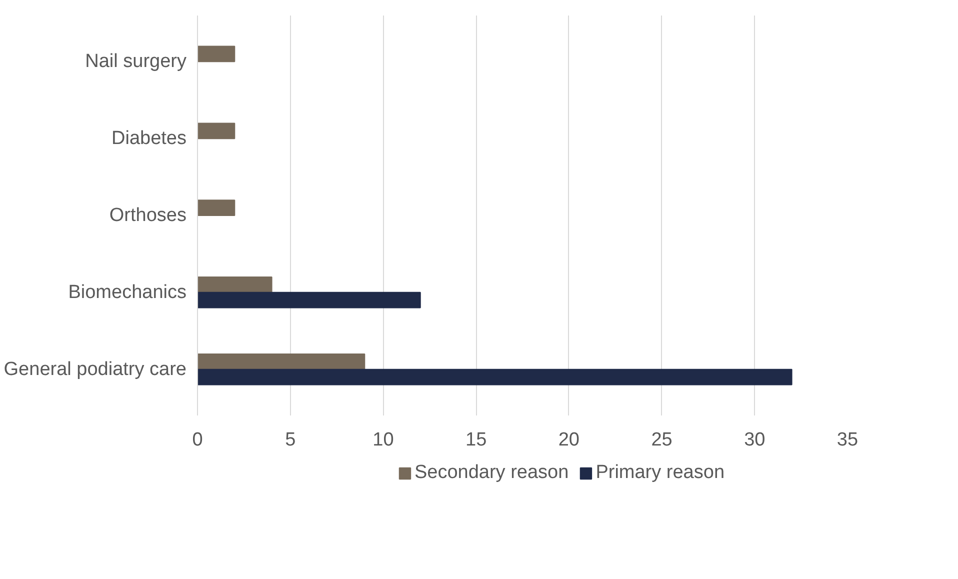 The image size is (958, 579). I want to click on x-tick-label: 35, so click(847, 440).